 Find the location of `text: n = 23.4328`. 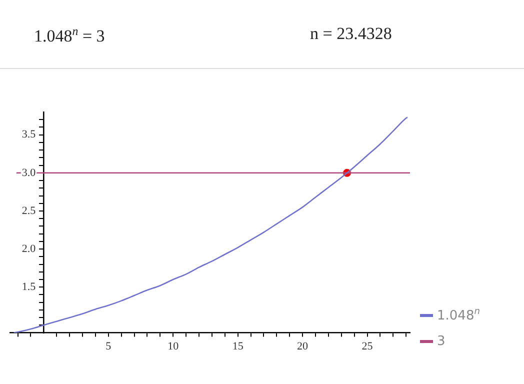

text: n = 23.4328 is located at coordinates (351, 34).